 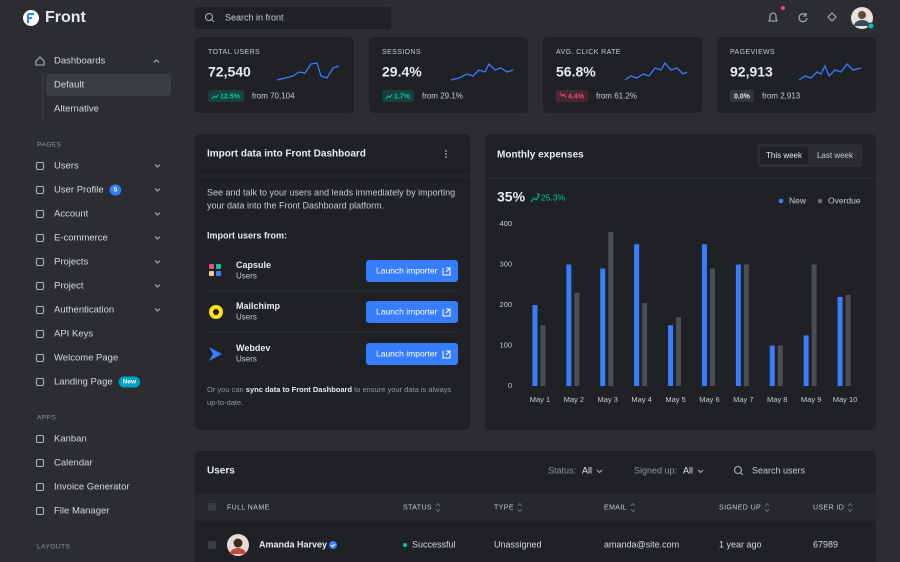 What do you see at coordinates (81, 511) in the screenshot?
I see `nav-item: File Manager` at bounding box center [81, 511].